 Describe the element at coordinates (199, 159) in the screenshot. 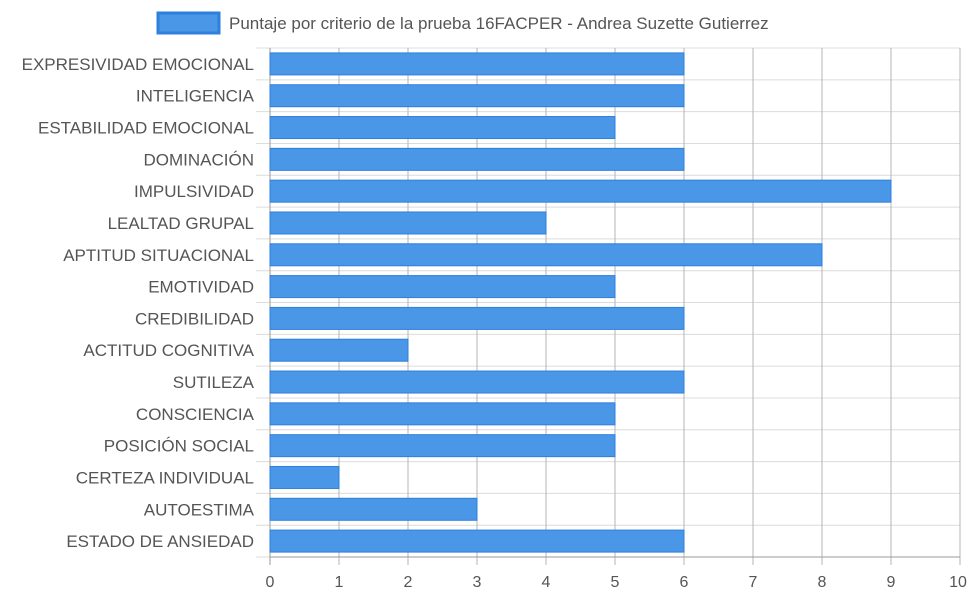

I see `y-axis-label: DOMINACIÓN` at that location.